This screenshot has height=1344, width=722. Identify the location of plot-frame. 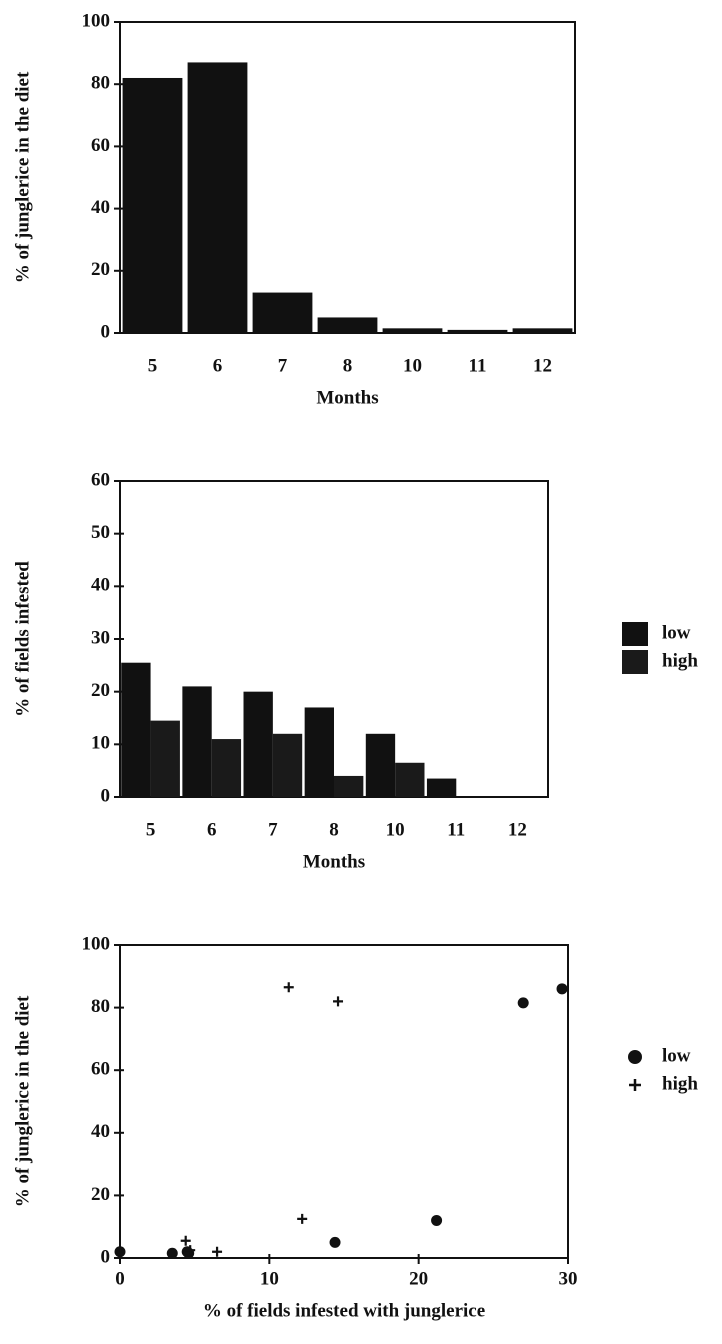
(344, 1101).